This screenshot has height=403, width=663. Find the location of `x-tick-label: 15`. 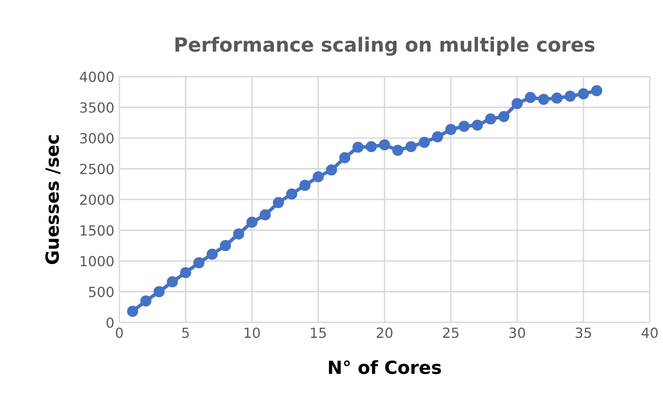

x-tick-label: 15 is located at coordinates (318, 333).